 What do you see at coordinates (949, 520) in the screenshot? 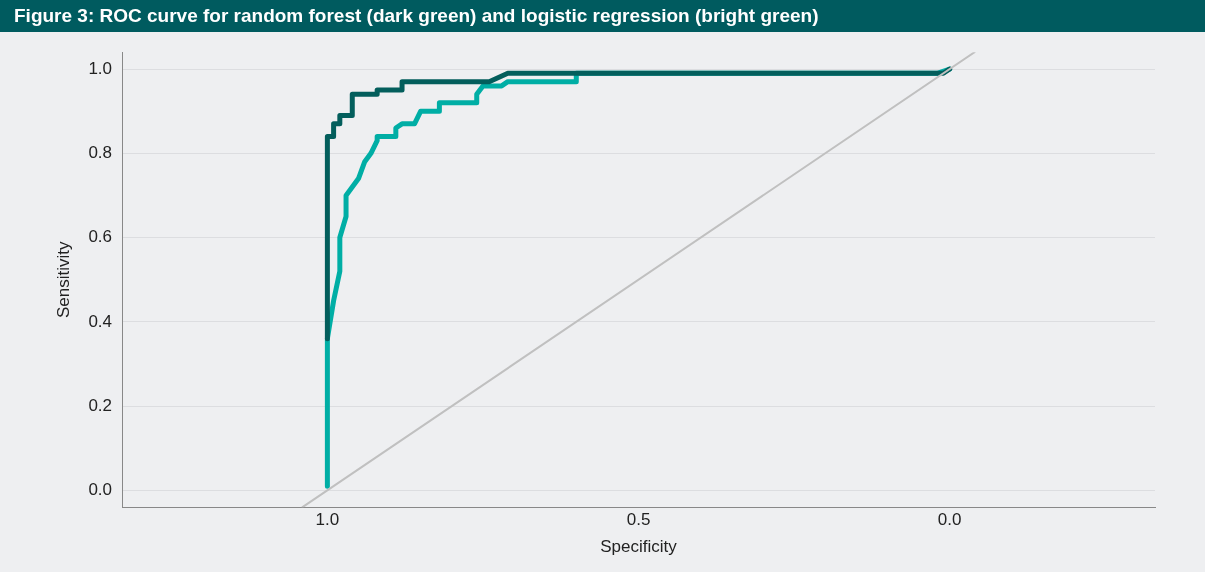
I see `x-tick-label: 0.0` at bounding box center [949, 520].